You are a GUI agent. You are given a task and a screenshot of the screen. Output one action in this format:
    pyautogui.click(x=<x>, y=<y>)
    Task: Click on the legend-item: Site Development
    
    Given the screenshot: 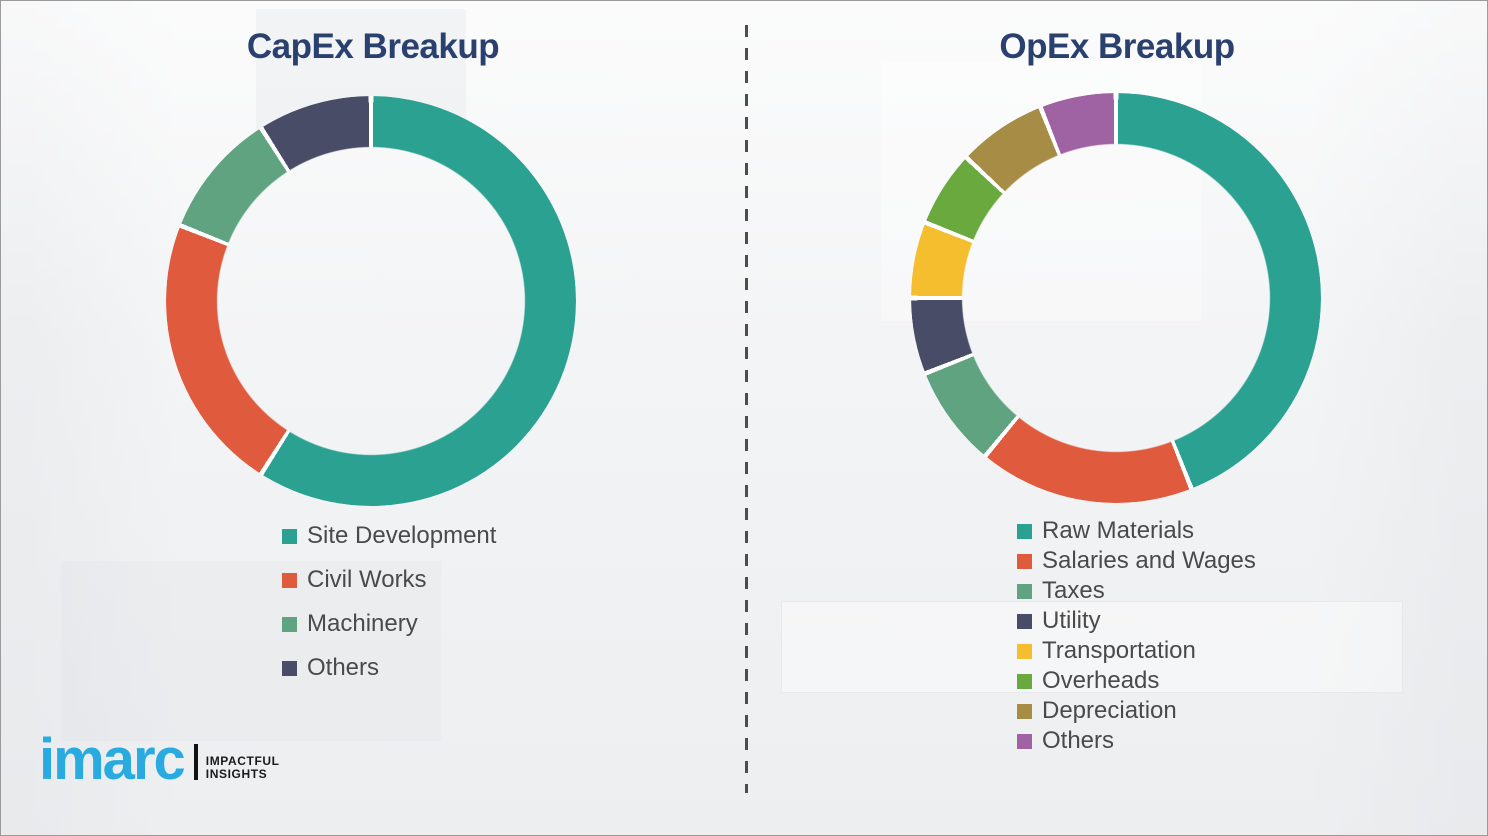 What is the action you would take?
    pyautogui.click(x=389, y=536)
    